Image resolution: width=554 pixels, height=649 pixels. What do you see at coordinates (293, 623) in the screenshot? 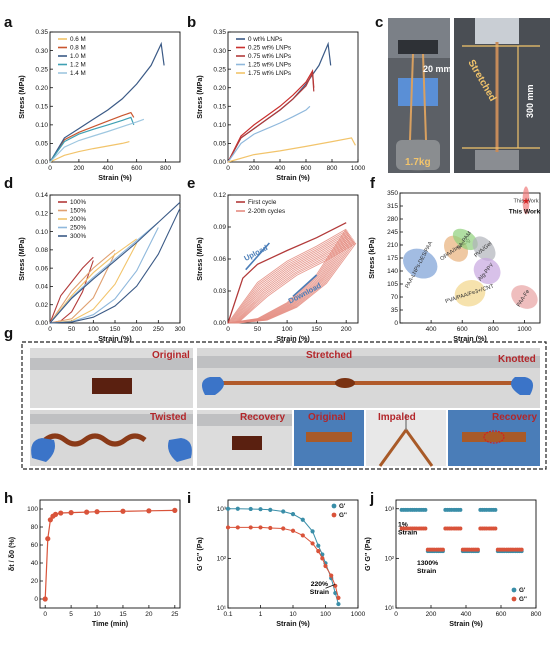
I see `x-axis-label-i: Strain (%)` at bounding box center [293, 623].